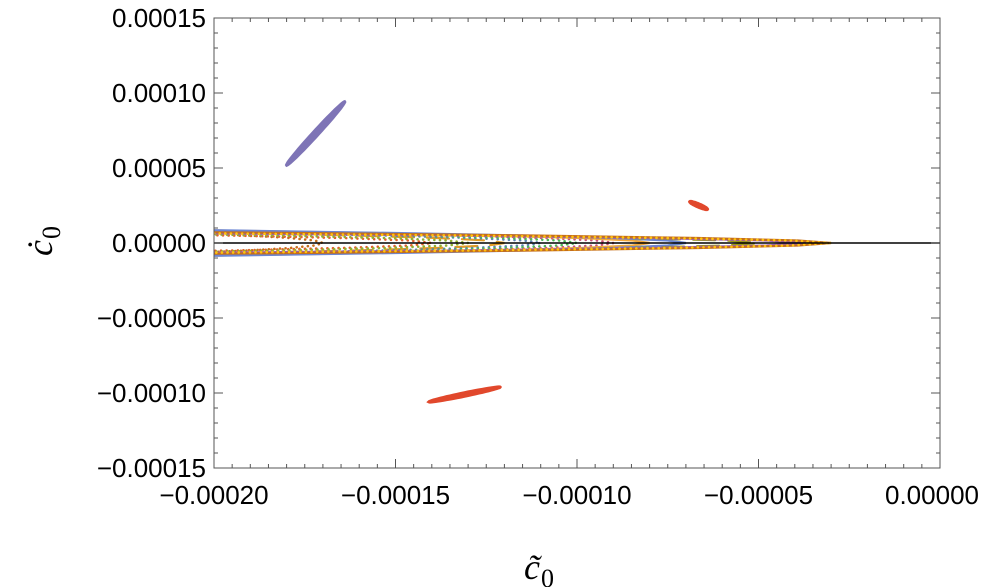 The width and height of the screenshot is (1000, 587). I want to click on svg-text: ċ, so click(40, 248).